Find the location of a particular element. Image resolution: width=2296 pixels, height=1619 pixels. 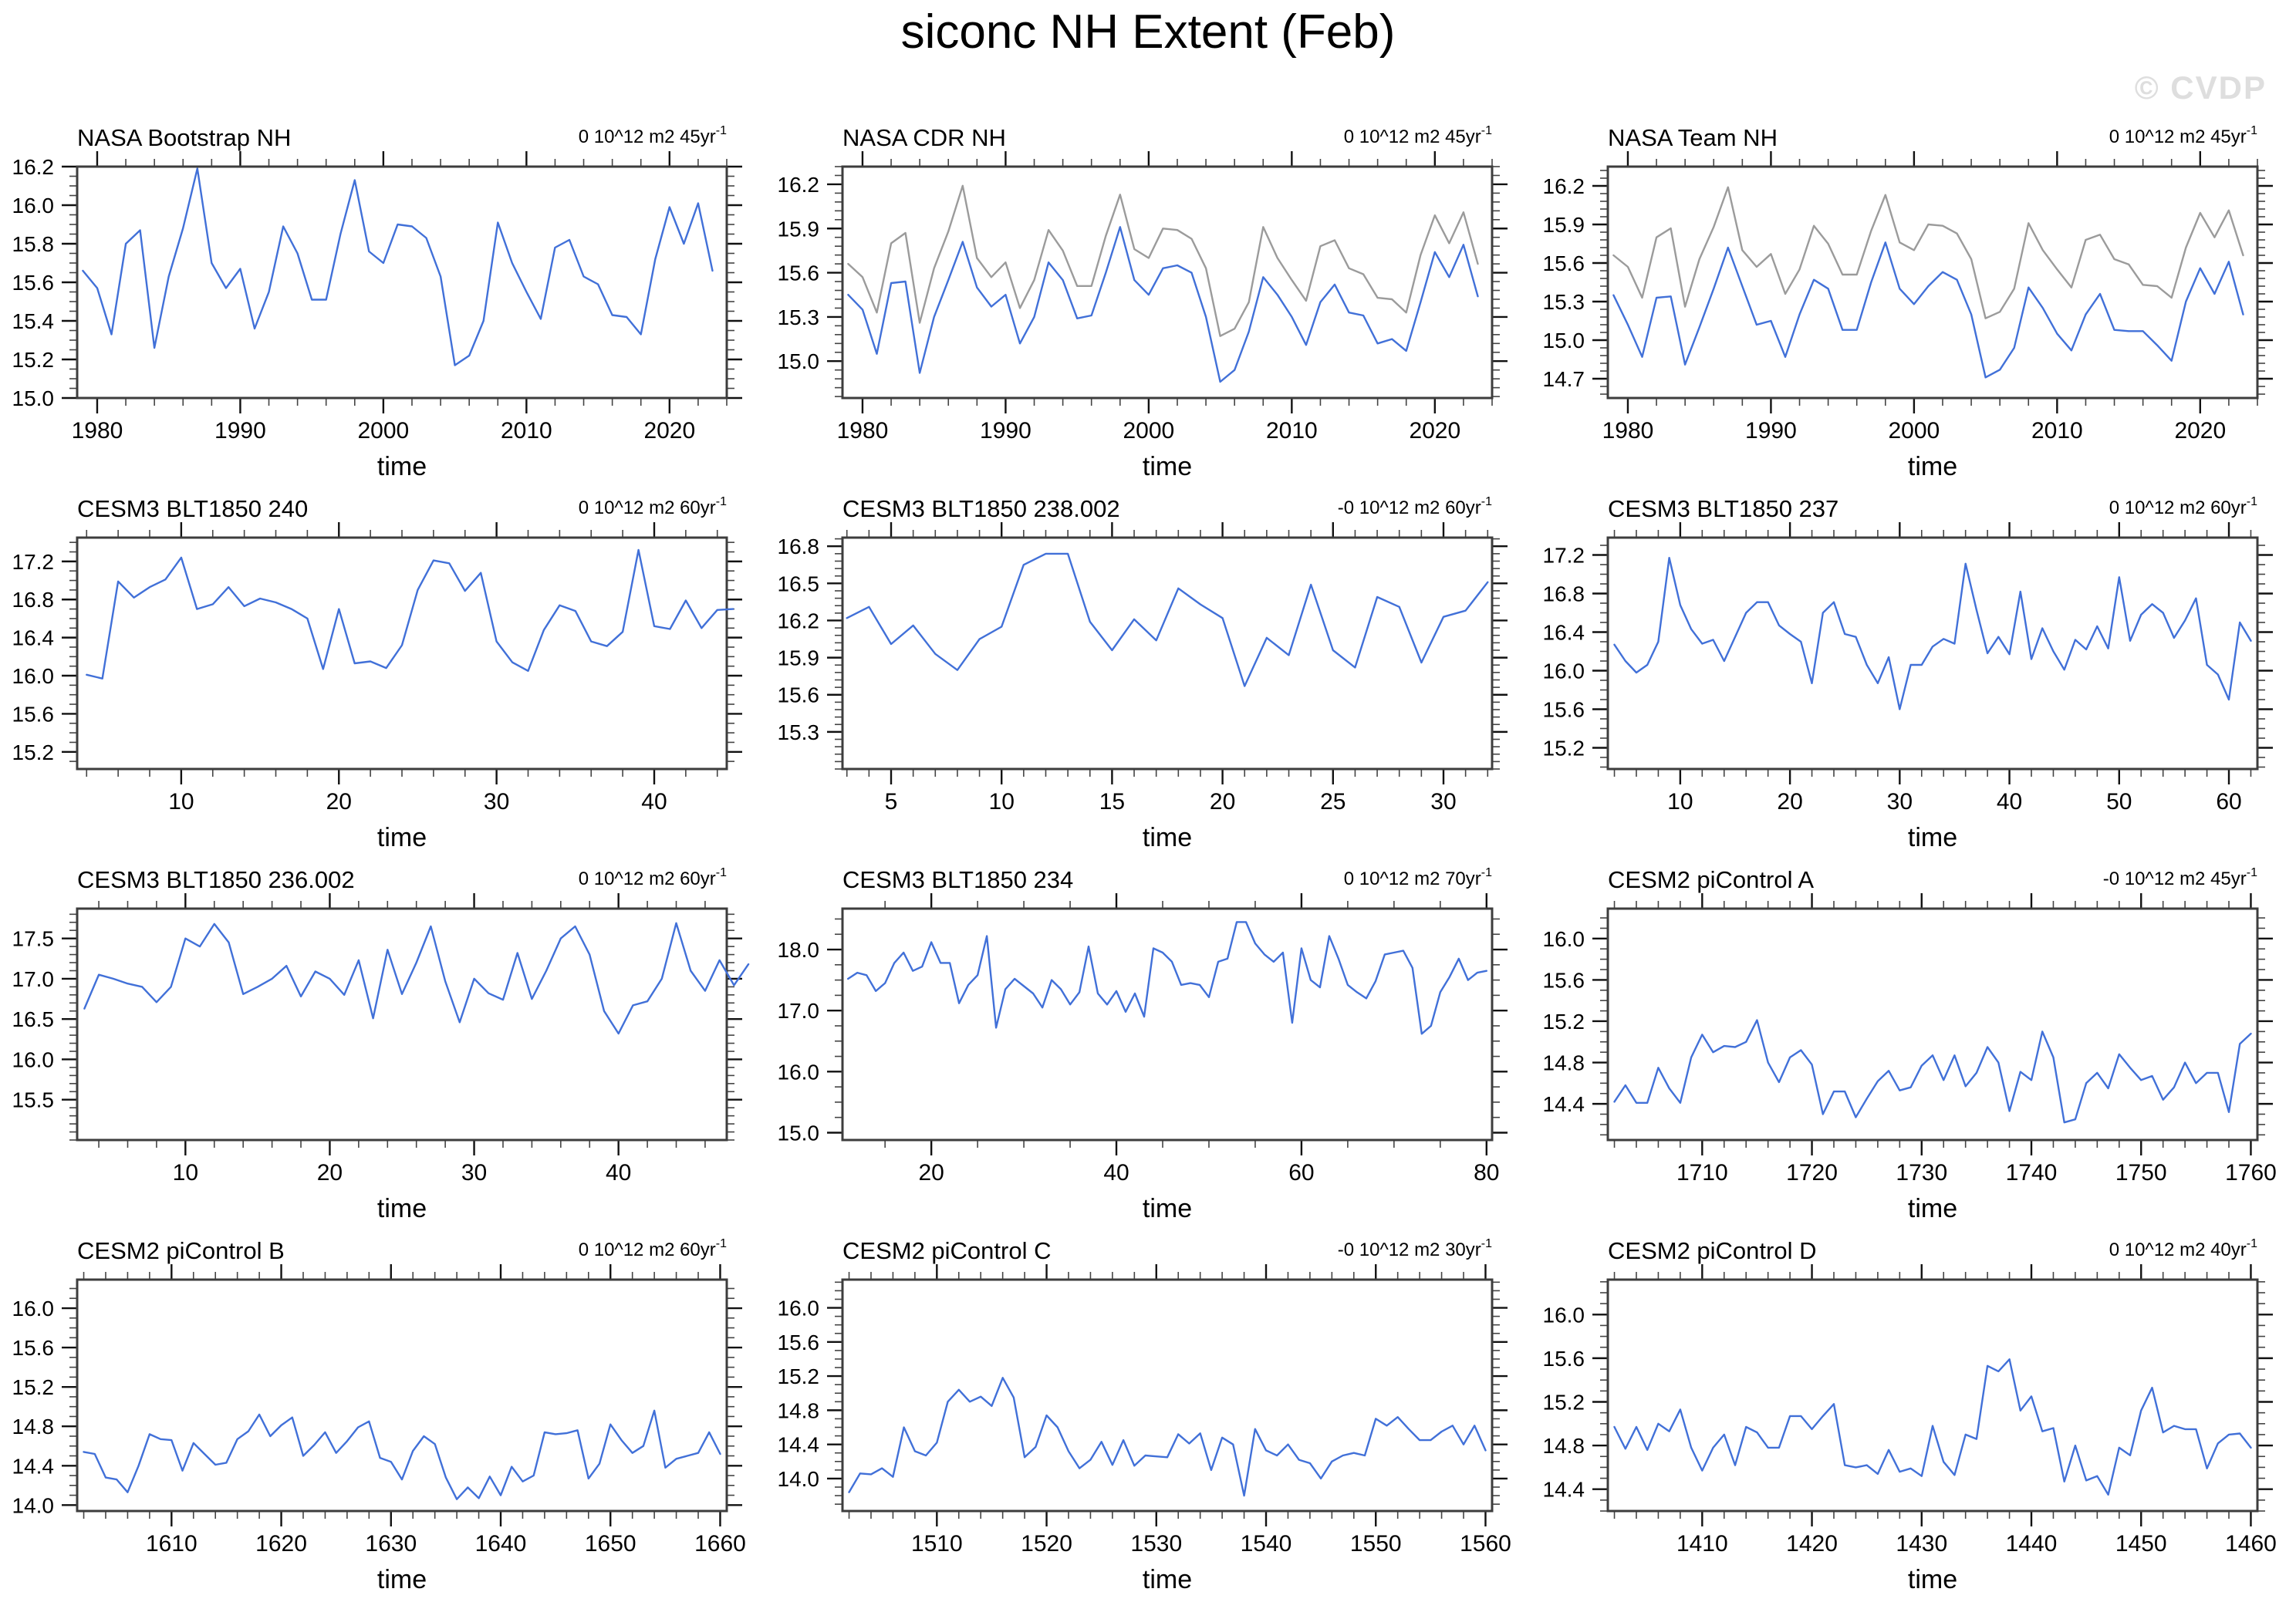

x-tick-label: 1530 is located at coordinates (1156, 1544).